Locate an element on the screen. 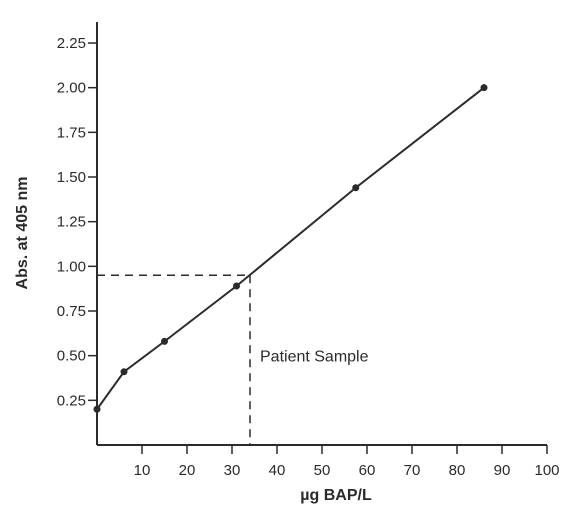  y-tick-label: 2.25 is located at coordinates (71, 43).